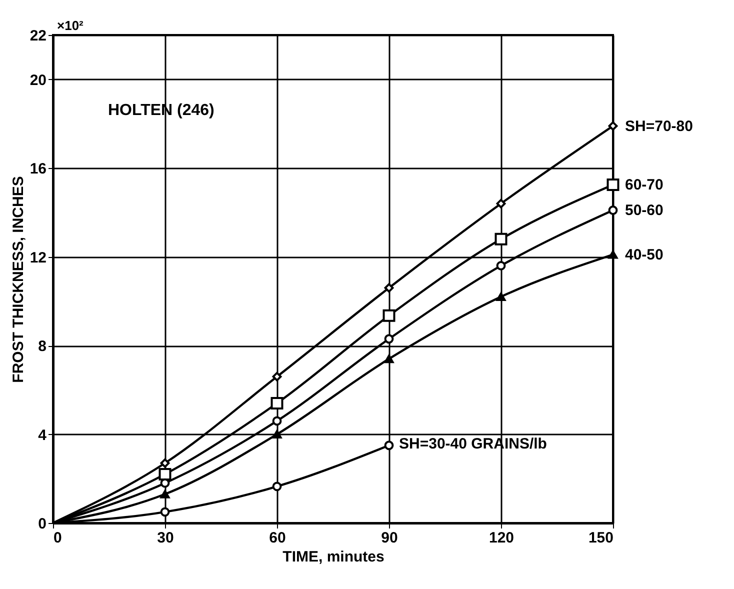 The width and height of the screenshot is (734, 589). Describe the element at coordinates (644, 185) in the screenshot. I see `series-label: 60-70` at that location.